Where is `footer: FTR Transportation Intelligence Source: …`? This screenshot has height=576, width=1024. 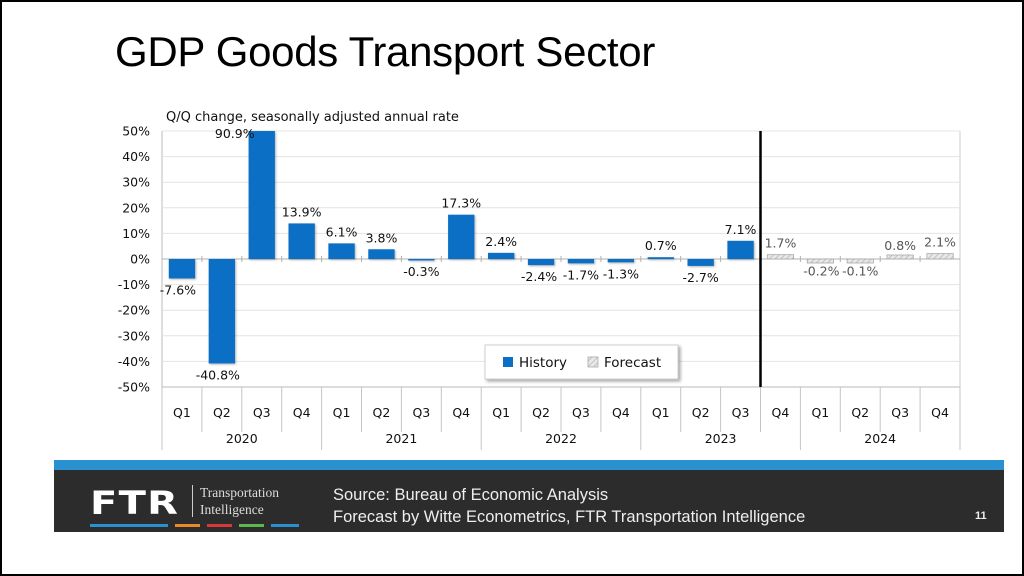
footer: FTR Transportation Intelligence Source: … is located at coordinates (529, 501).